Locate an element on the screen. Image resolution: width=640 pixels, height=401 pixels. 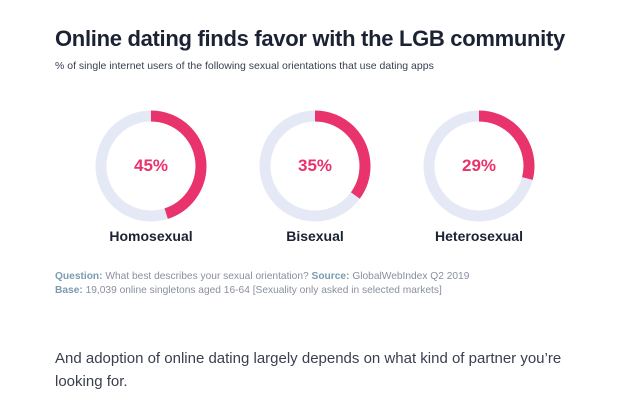
category-label-bisexual: Bisexual is located at coordinates (315, 236).